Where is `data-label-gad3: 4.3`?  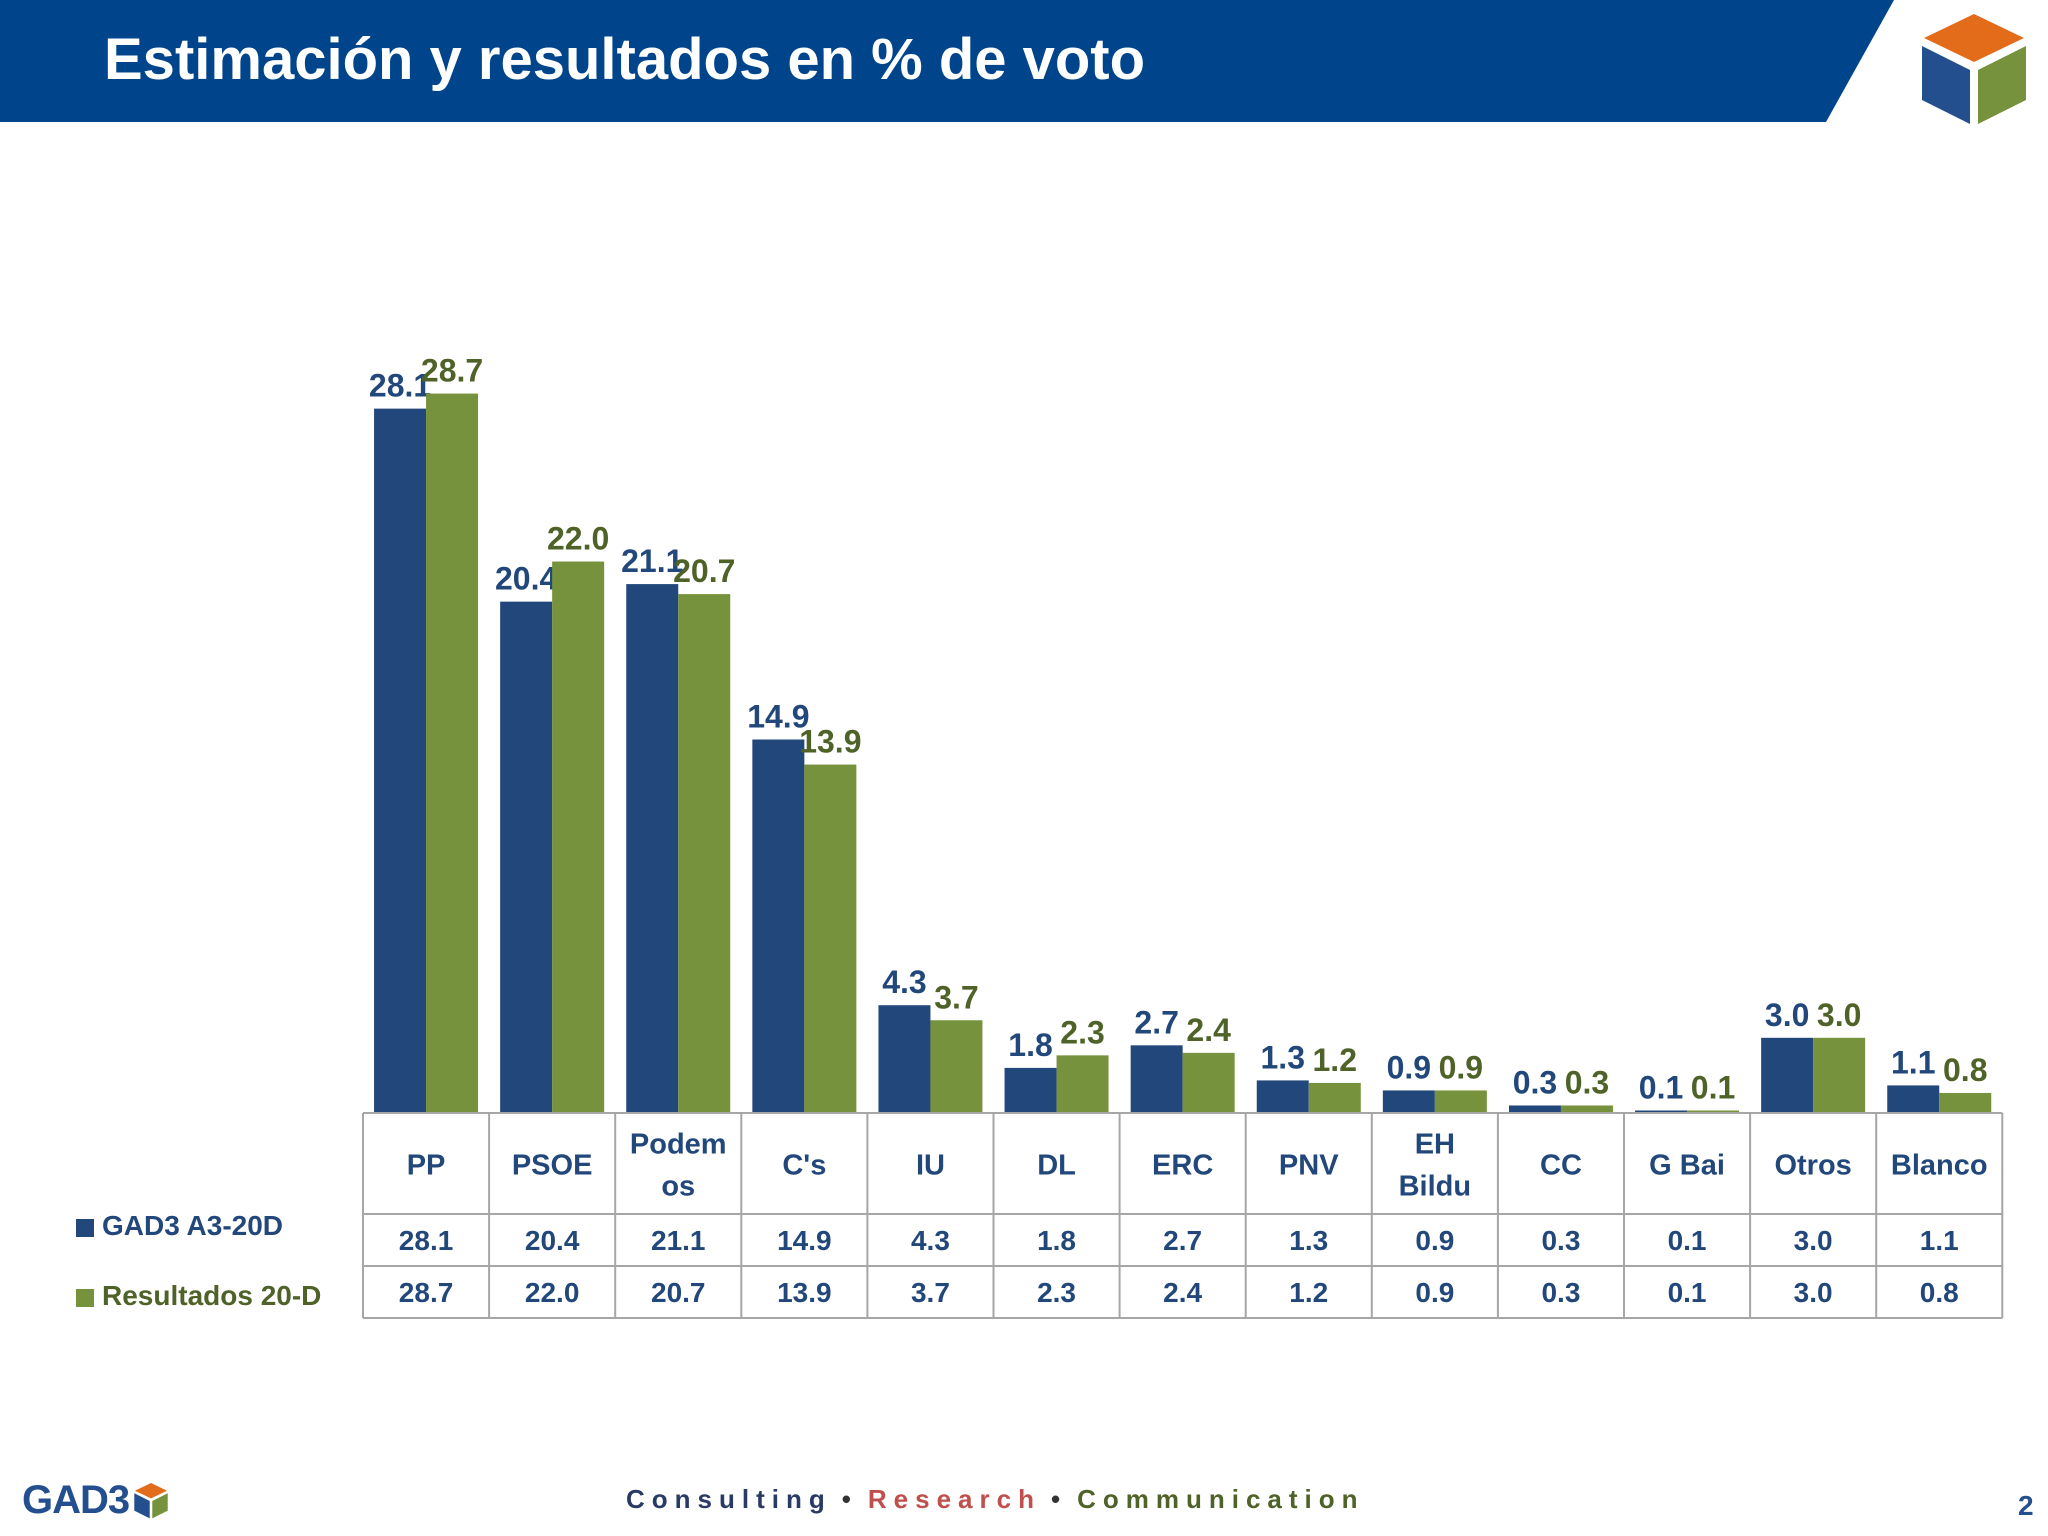
data-label-gad3: 4.3 is located at coordinates (904, 982).